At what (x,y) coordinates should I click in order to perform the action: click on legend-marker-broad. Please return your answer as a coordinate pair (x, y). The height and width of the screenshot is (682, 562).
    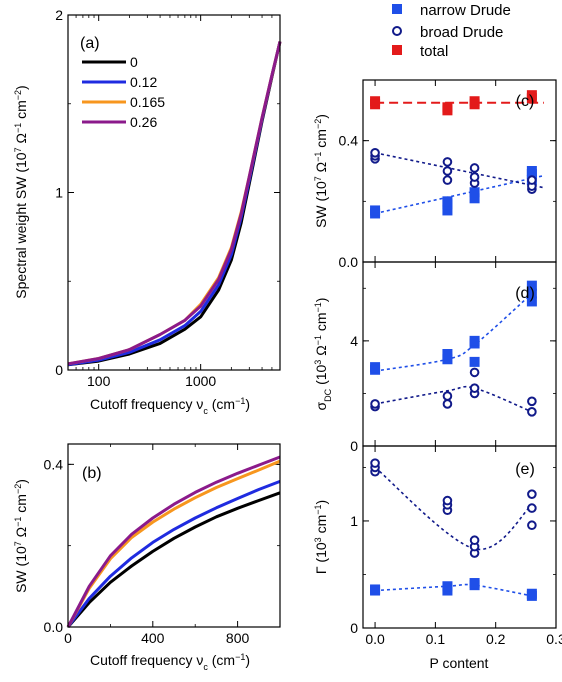
    Looking at the image, I should click on (397, 31).